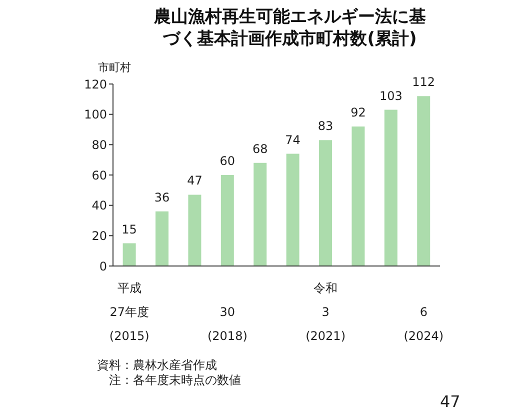  Describe the element at coordinates (174, 380) in the screenshot. I see `text: 注：各年度末時点の数値` at that location.